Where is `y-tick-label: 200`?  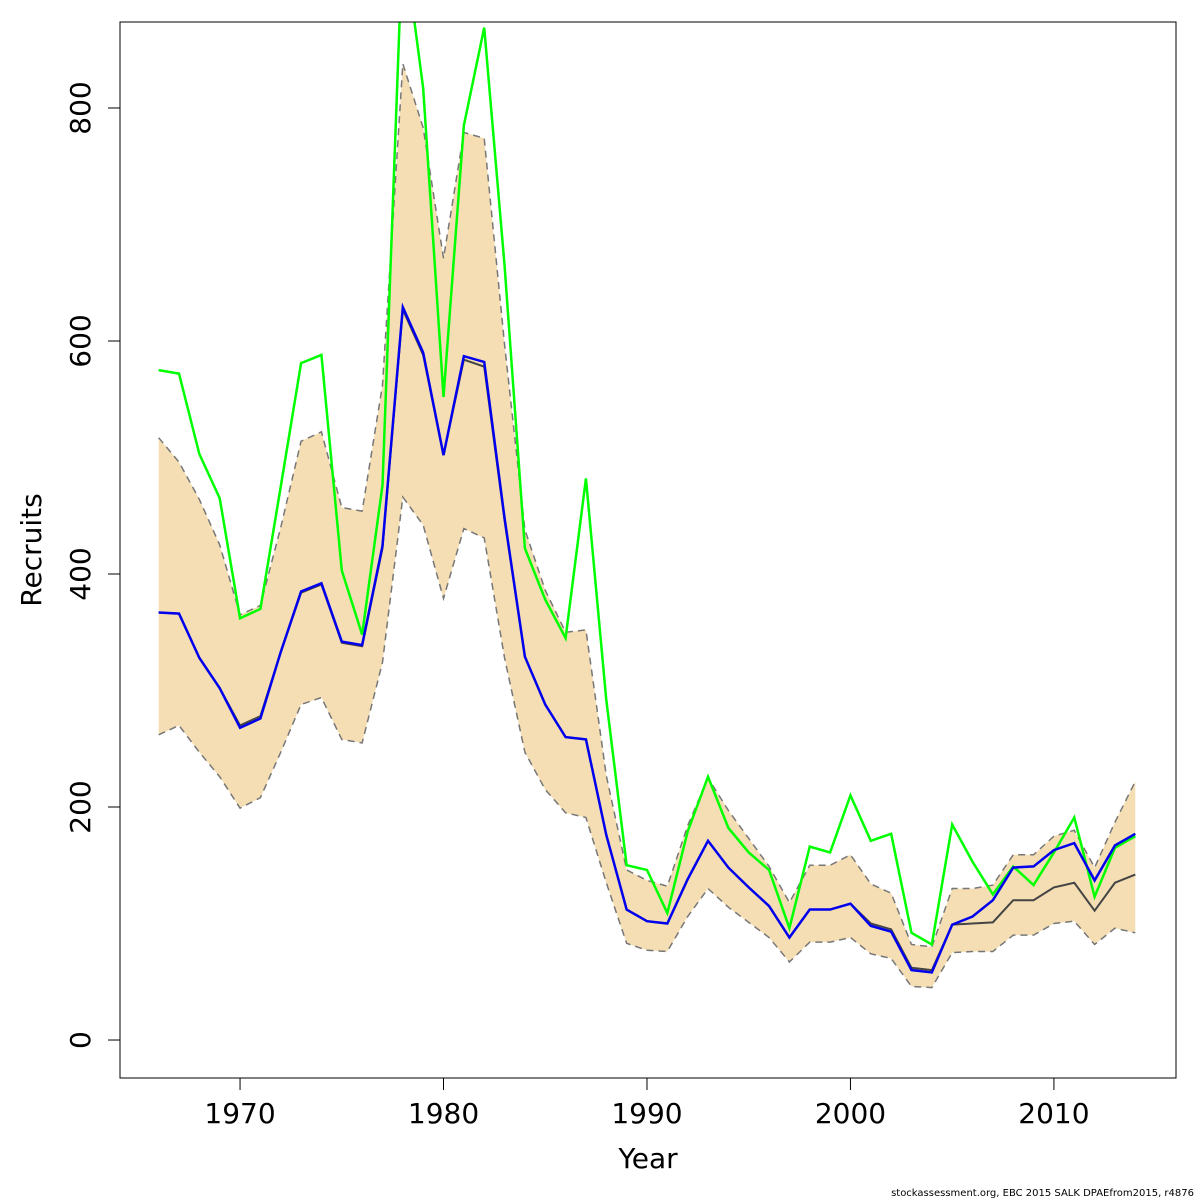
y-tick-label: 200 is located at coordinates (80, 806).